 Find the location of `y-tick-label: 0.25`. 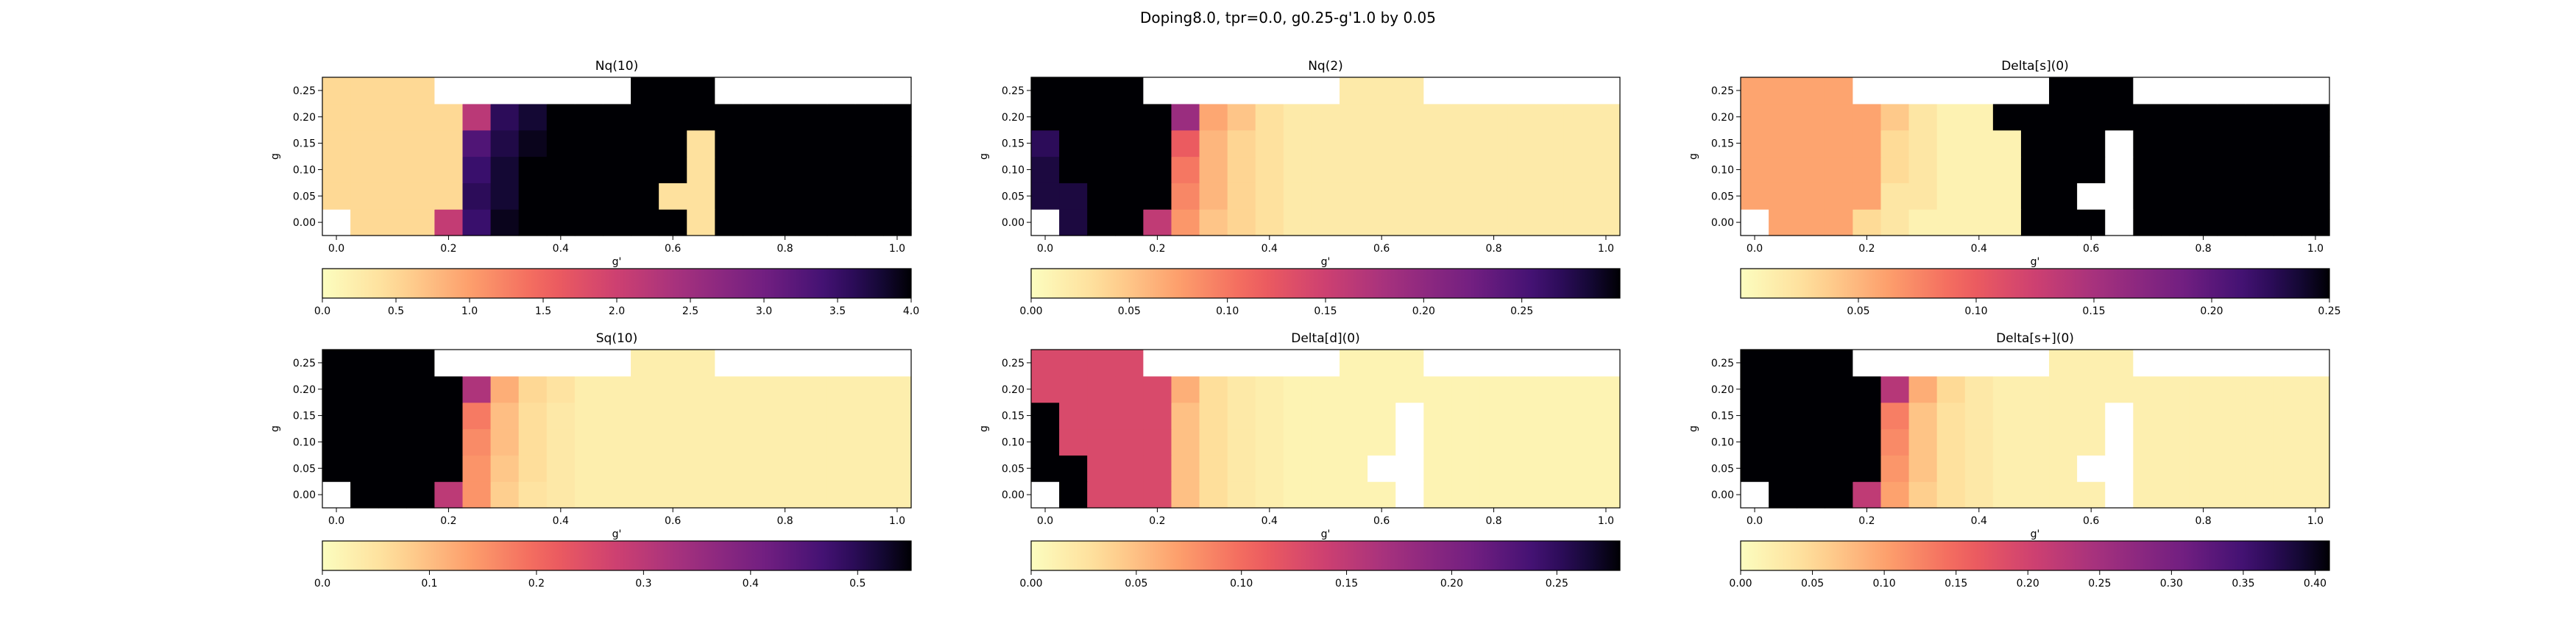

y-tick-label: 0.25 is located at coordinates (1723, 363).